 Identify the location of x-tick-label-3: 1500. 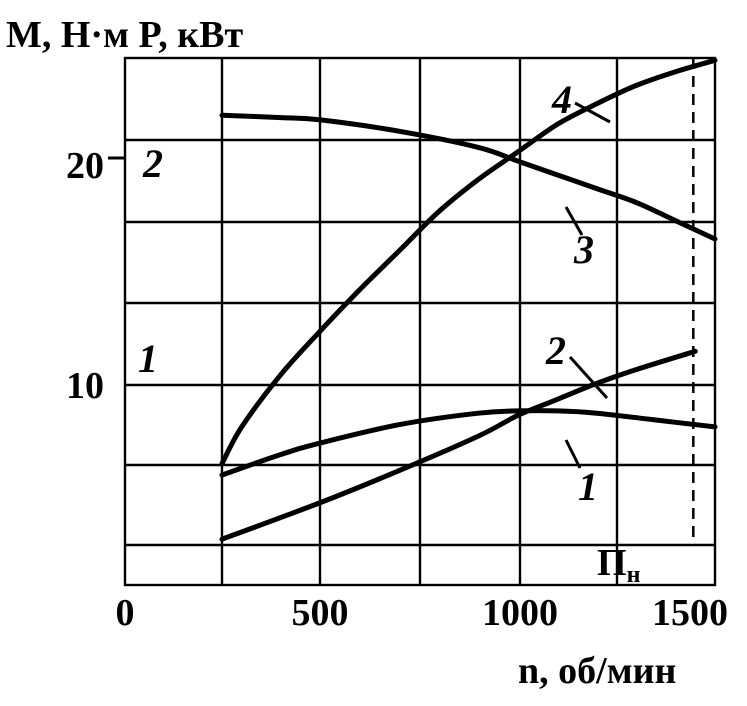
(690, 613).